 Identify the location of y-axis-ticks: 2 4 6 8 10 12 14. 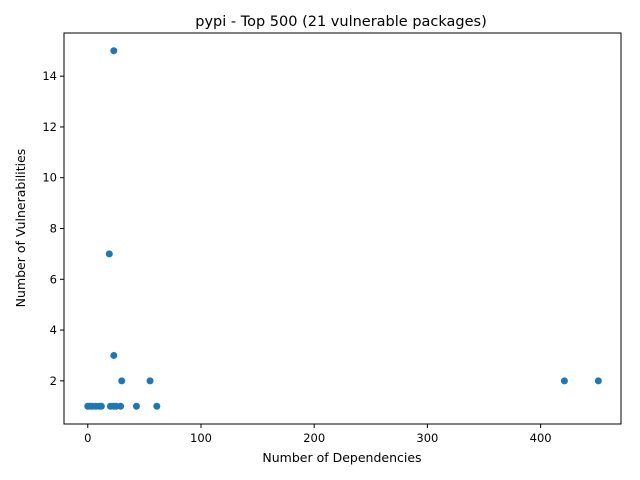
(53, 228).